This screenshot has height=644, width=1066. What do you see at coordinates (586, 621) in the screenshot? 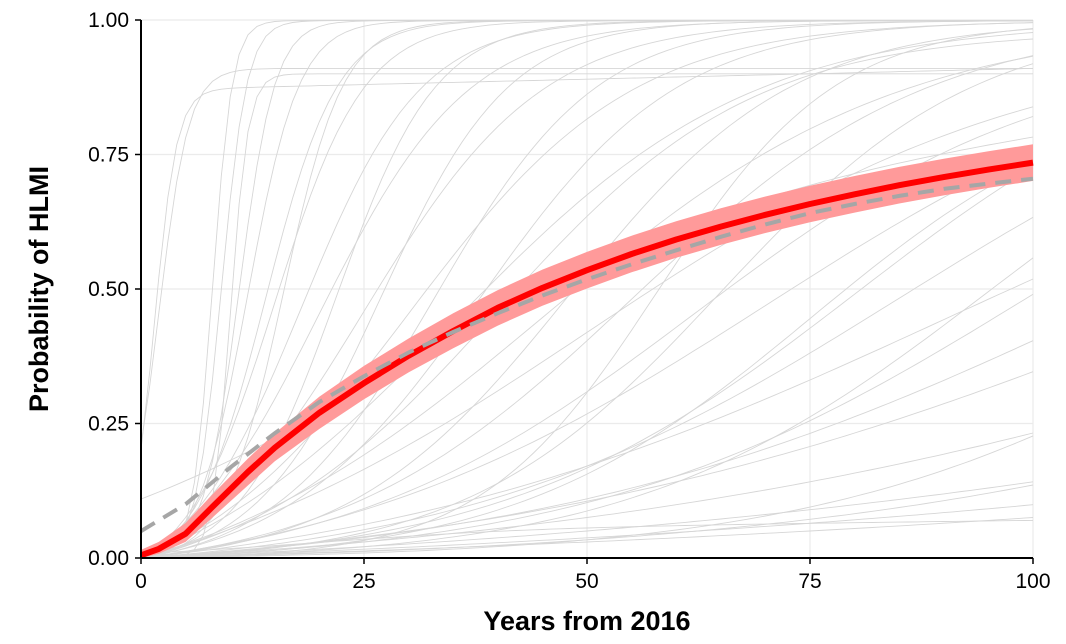
I see `x-axis-title: Years from 2016` at bounding box center [586, 621].